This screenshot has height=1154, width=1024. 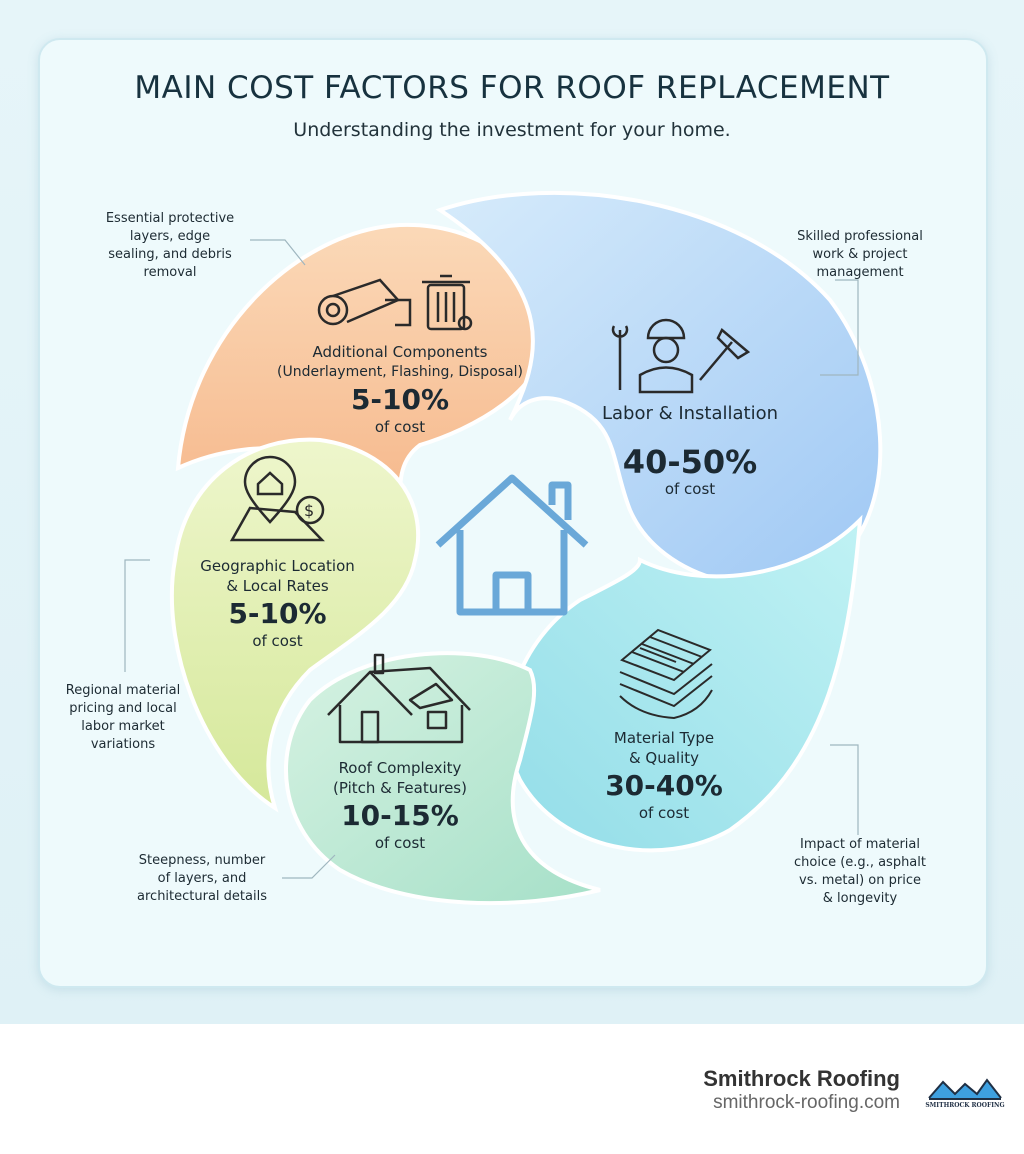 I want to click on note-line: choice (e.g., asphalt, so click(x=860, y=862).